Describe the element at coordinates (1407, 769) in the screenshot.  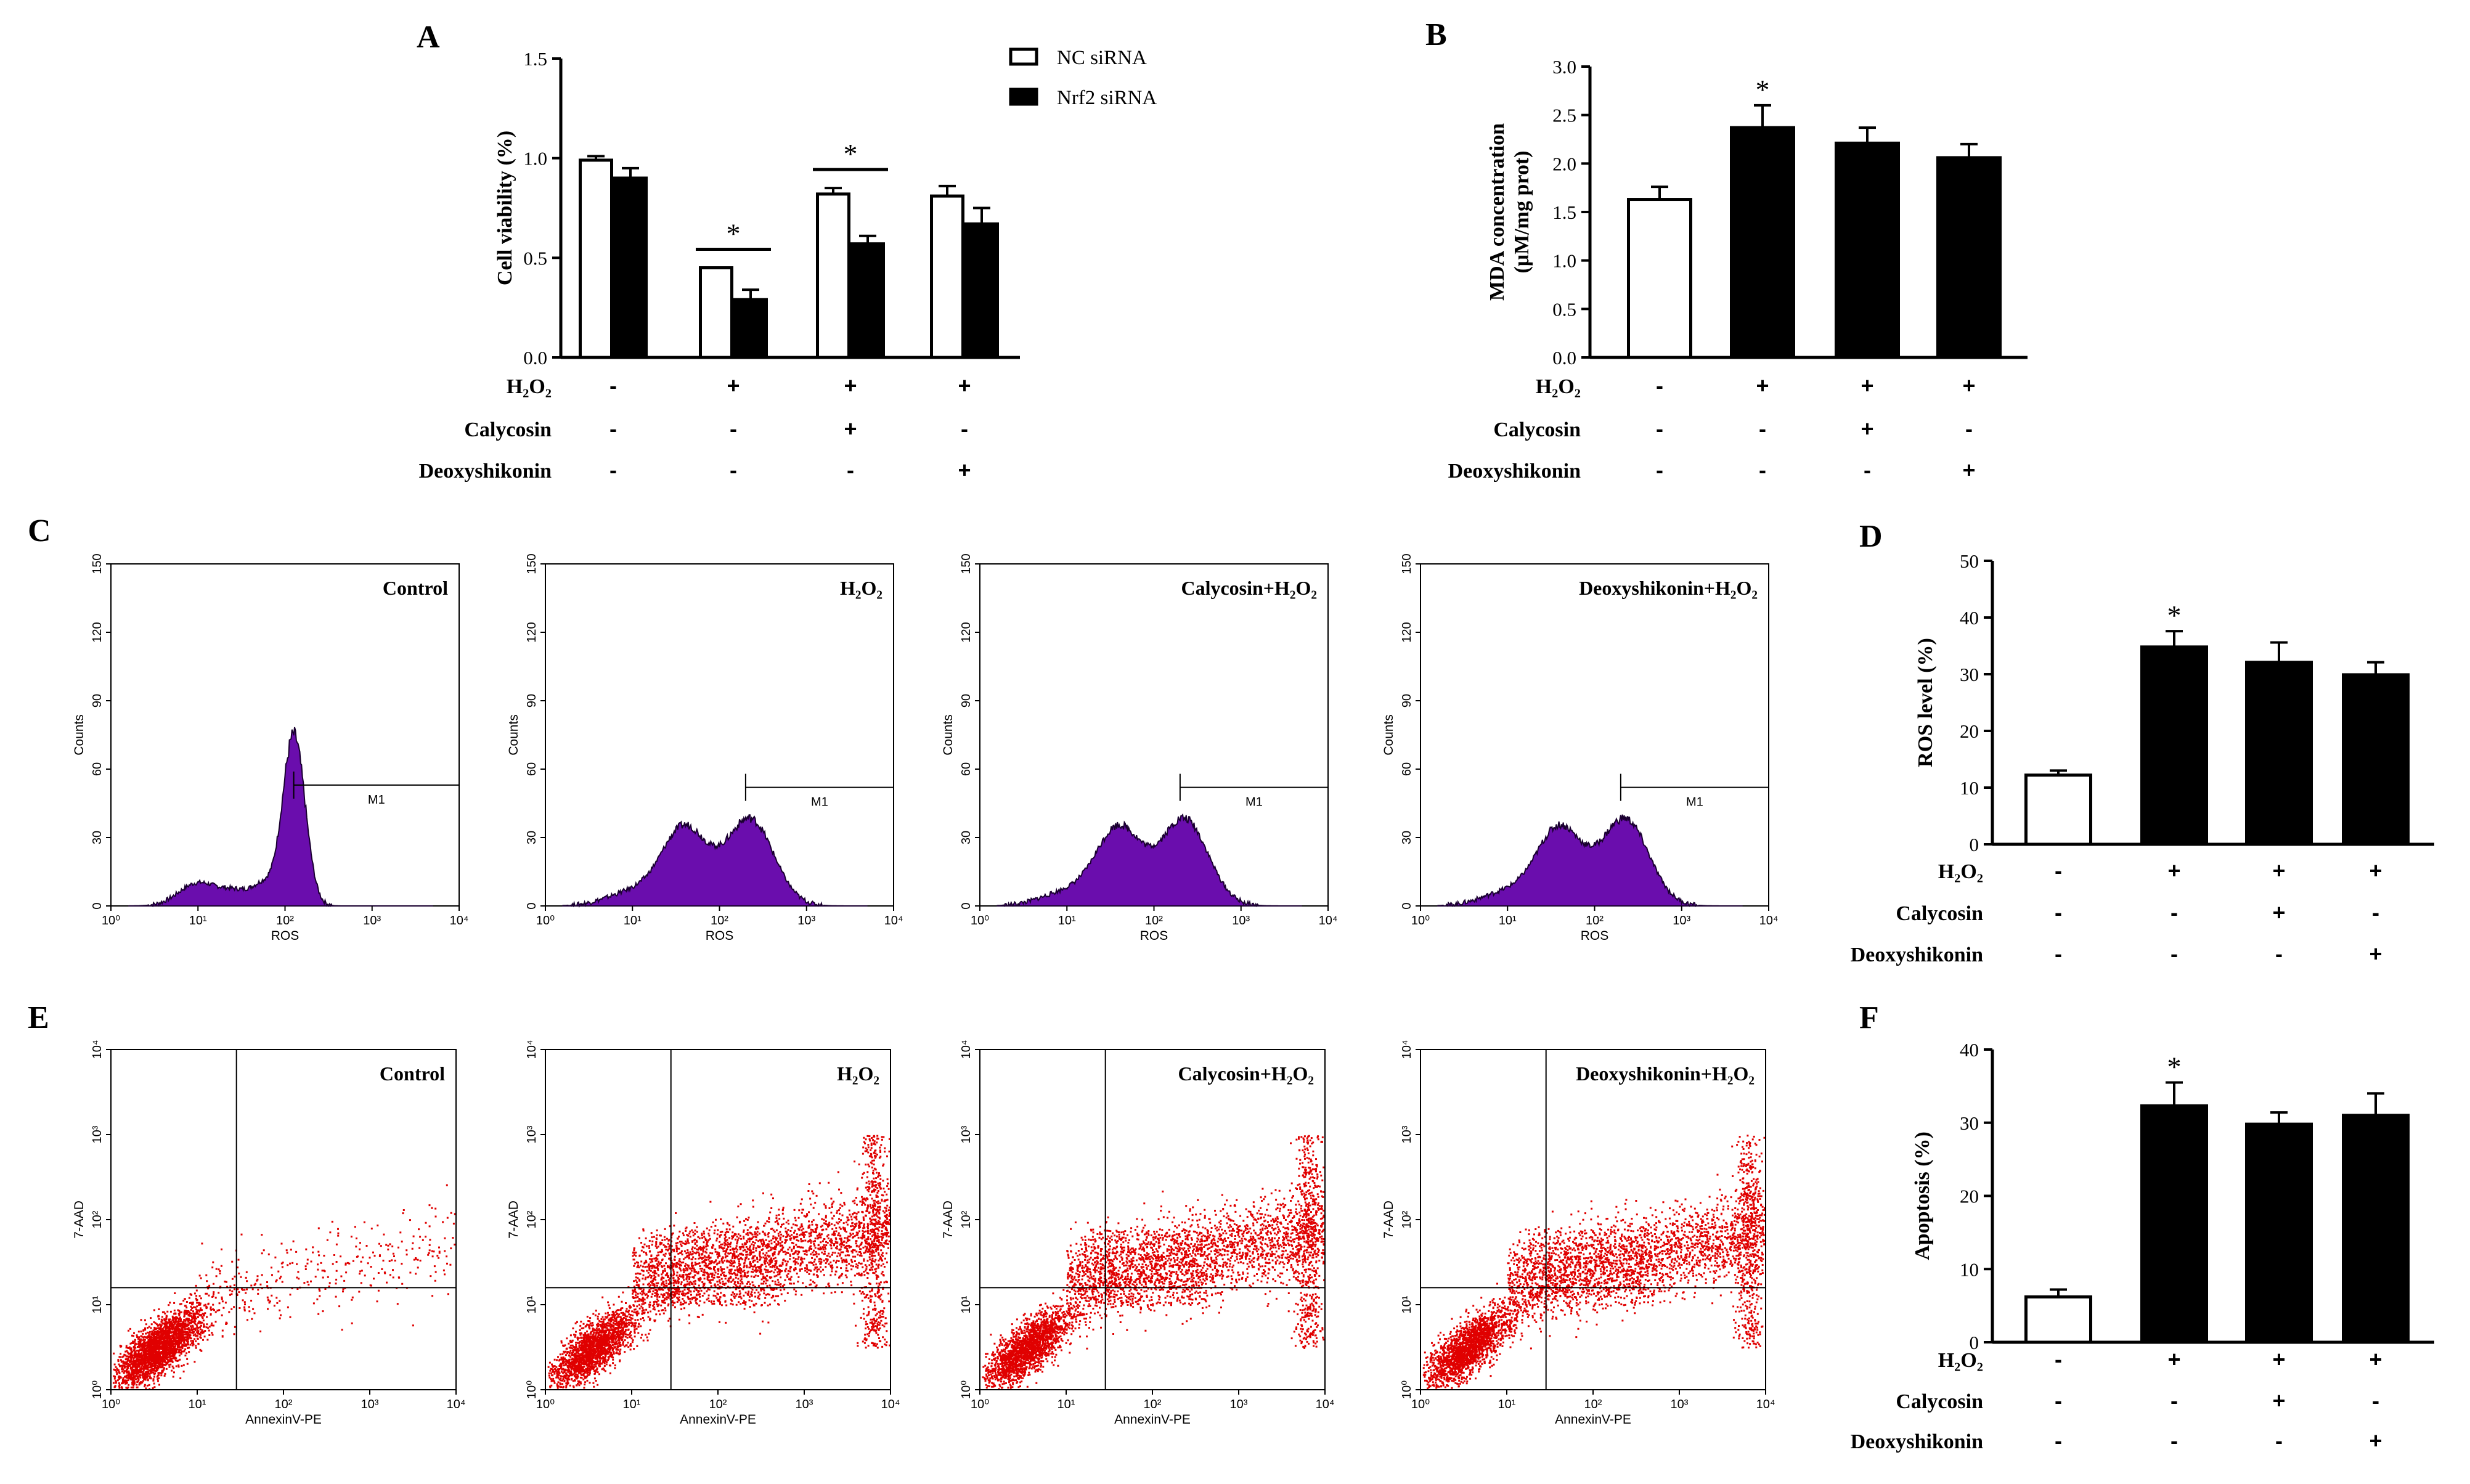
I see `y-tick-label: 60` at that location.